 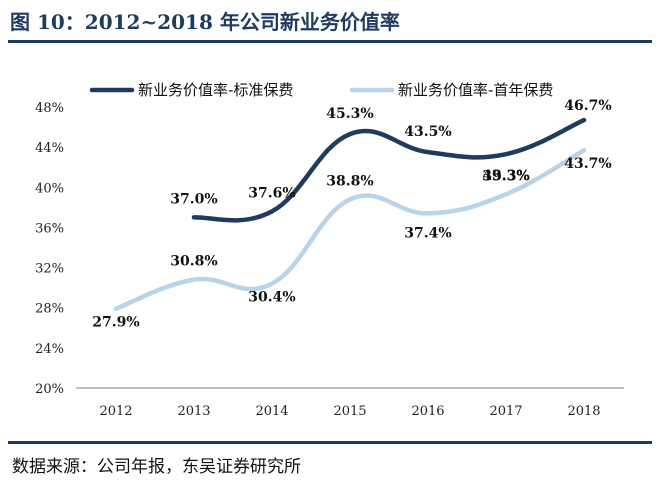 I want to click on data-label: 39.3%, so click(x=505, y=176).